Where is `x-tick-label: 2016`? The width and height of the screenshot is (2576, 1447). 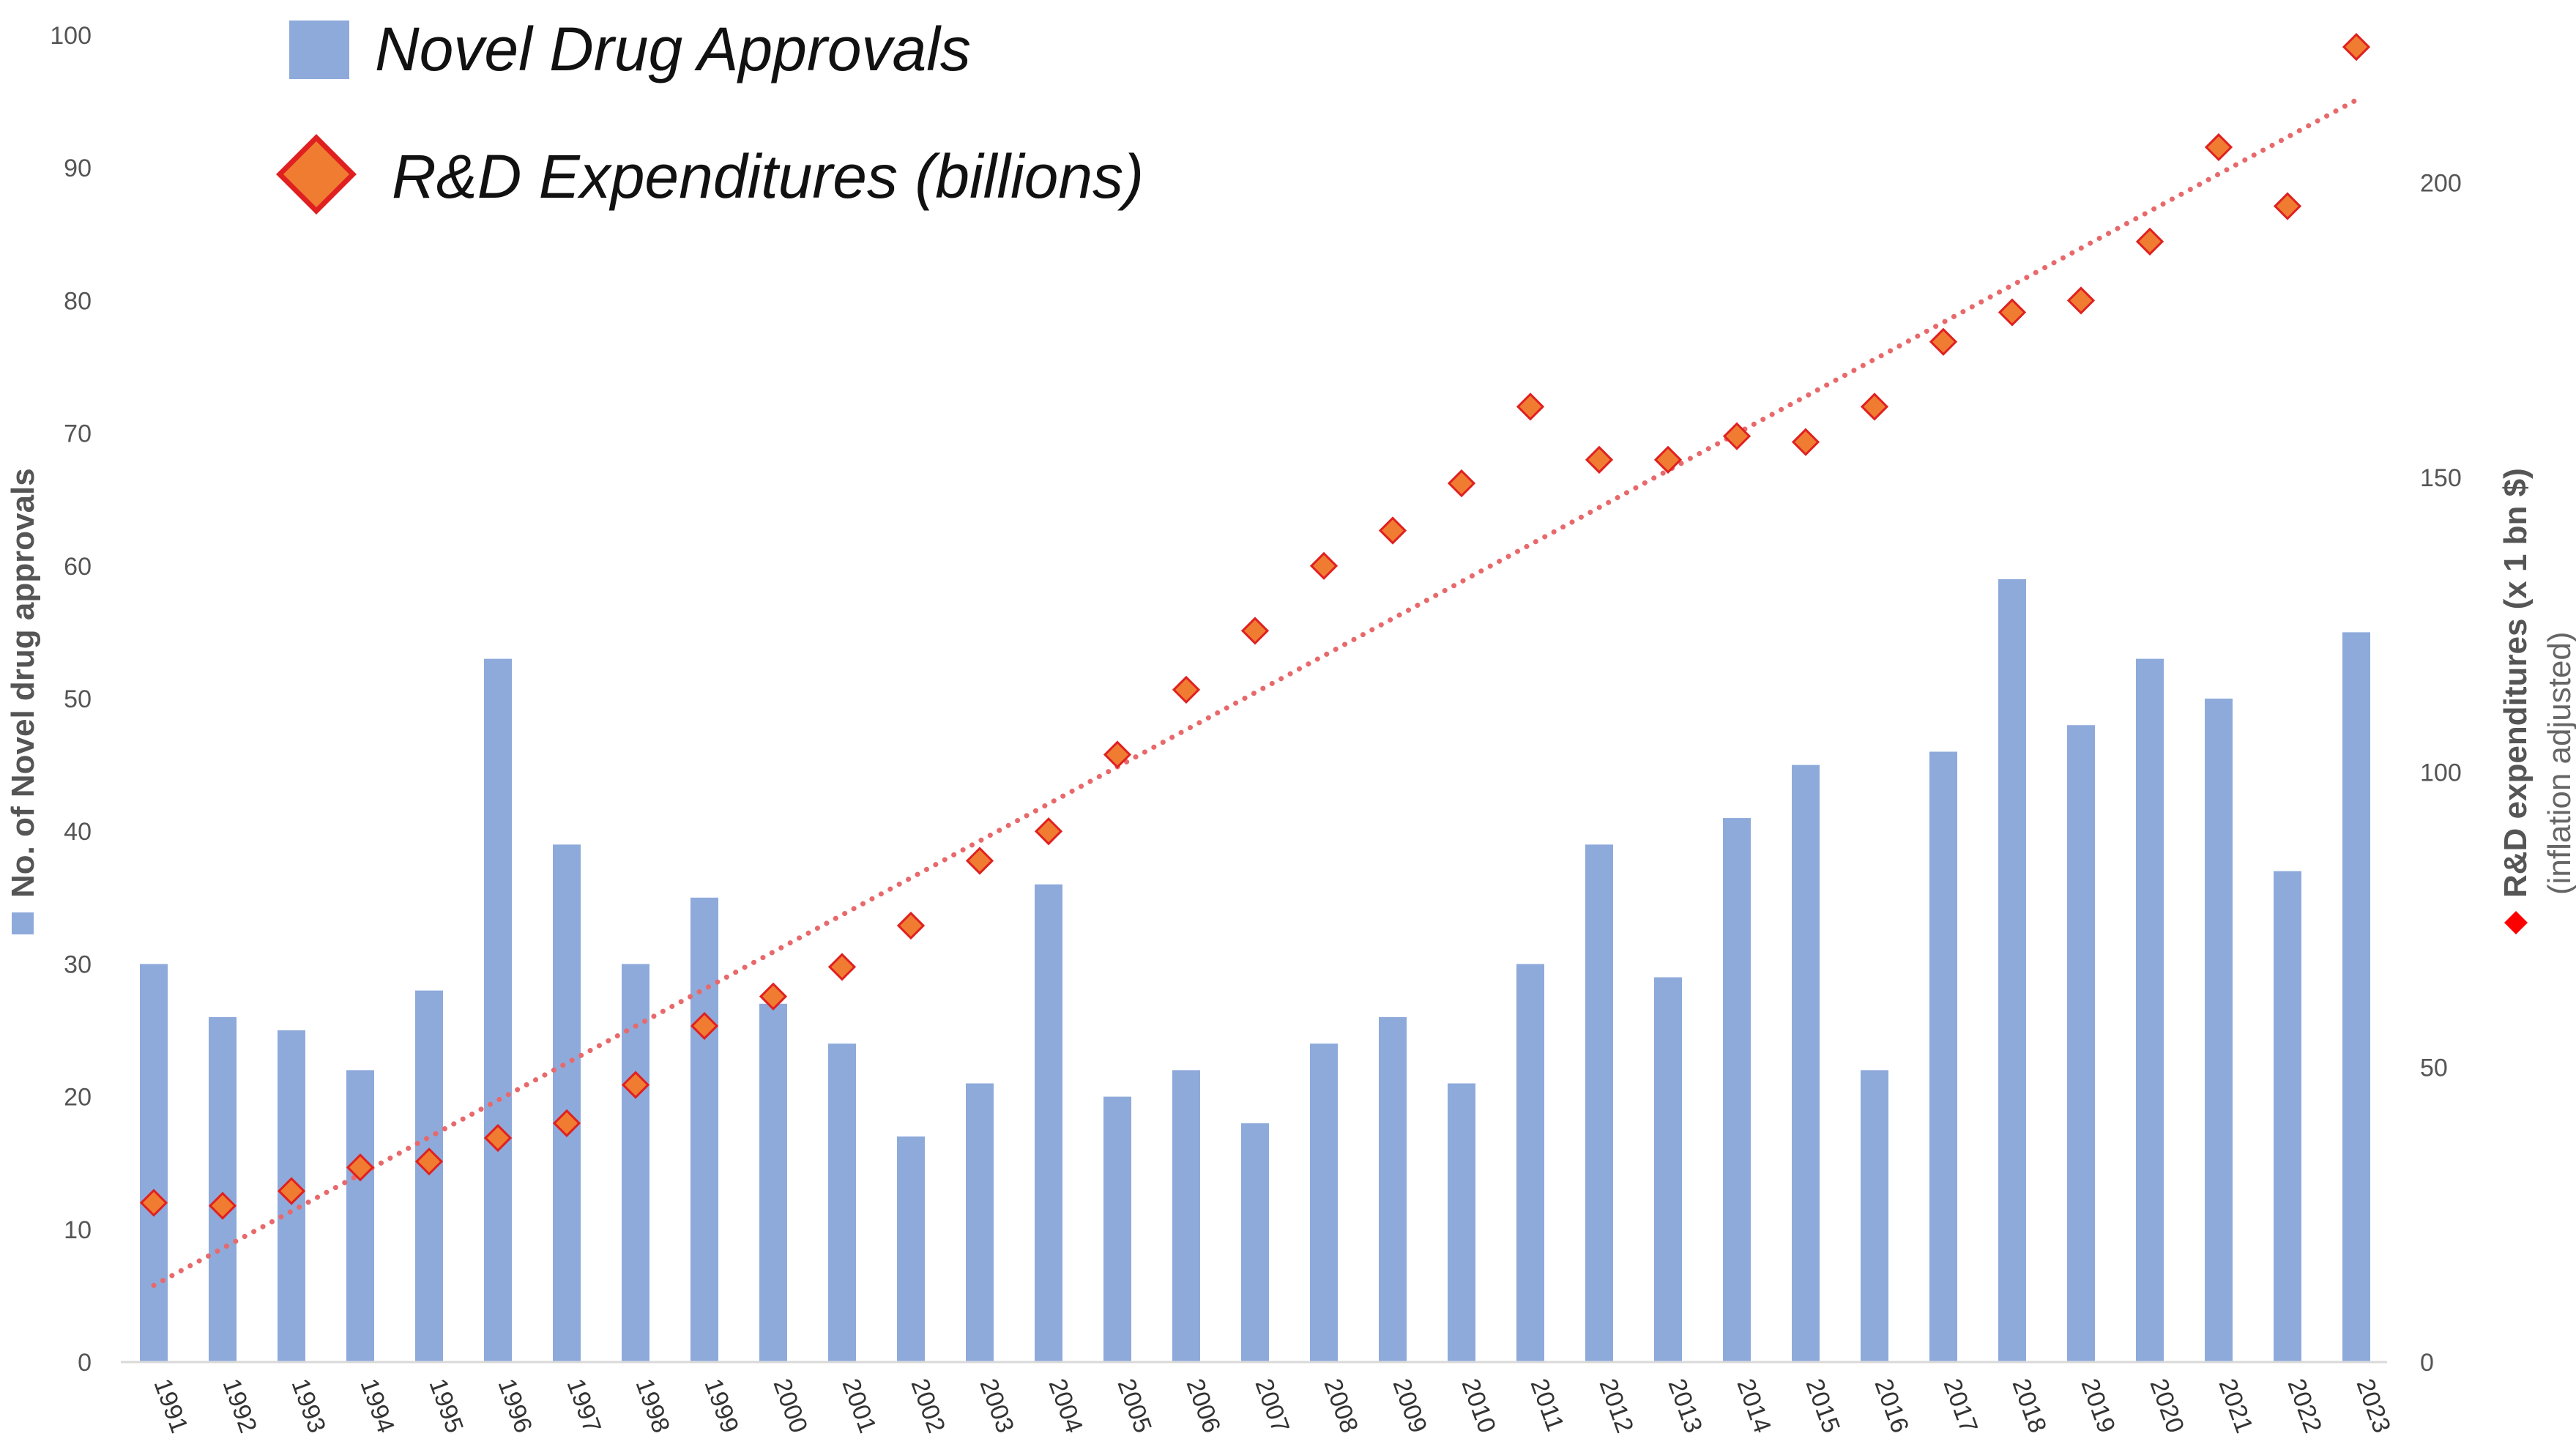 x-tick-label: 2016 is located at coordinates (1891, 1406).